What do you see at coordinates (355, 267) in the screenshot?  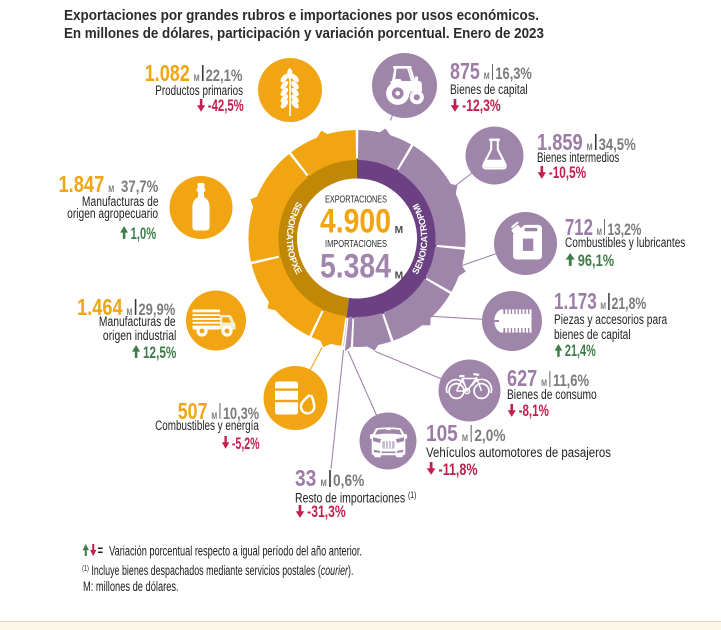 I see `svg-text: 5.384` at bounding box center [355, 267].